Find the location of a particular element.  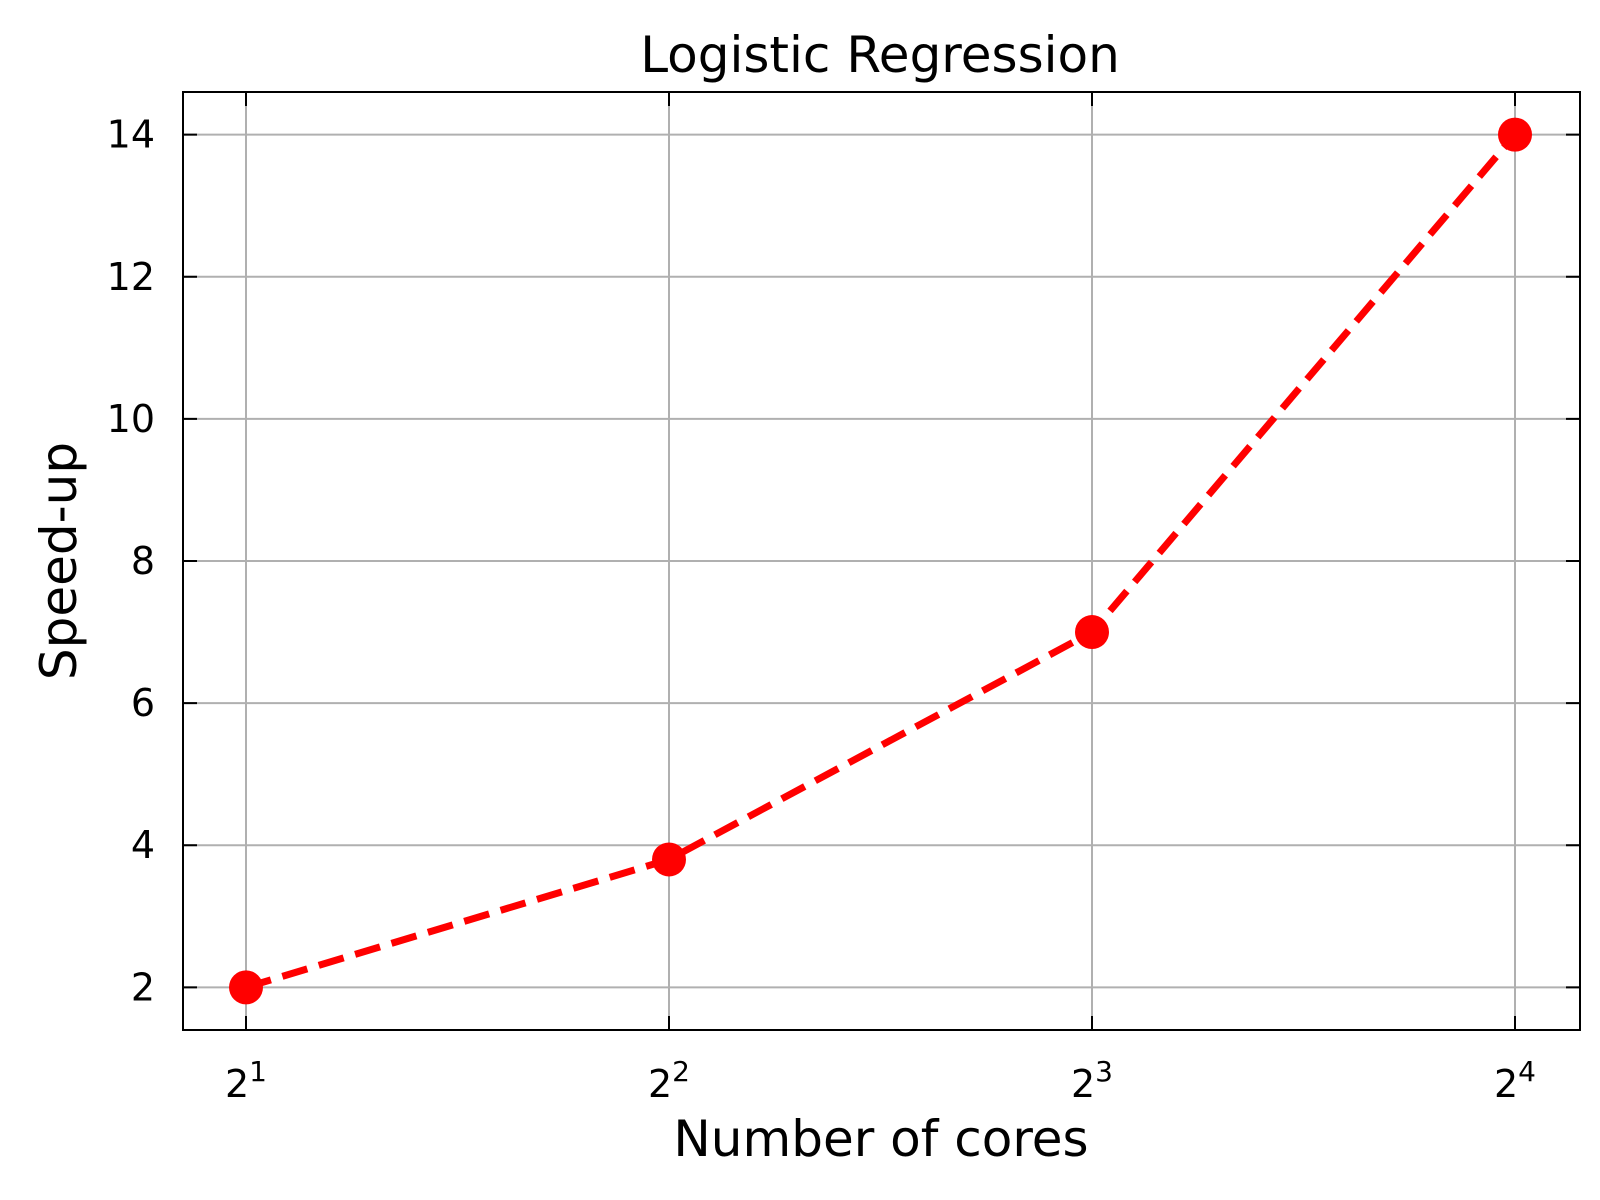

x-tick-label-exponent: 1 is located at coordinates (258, 1071).